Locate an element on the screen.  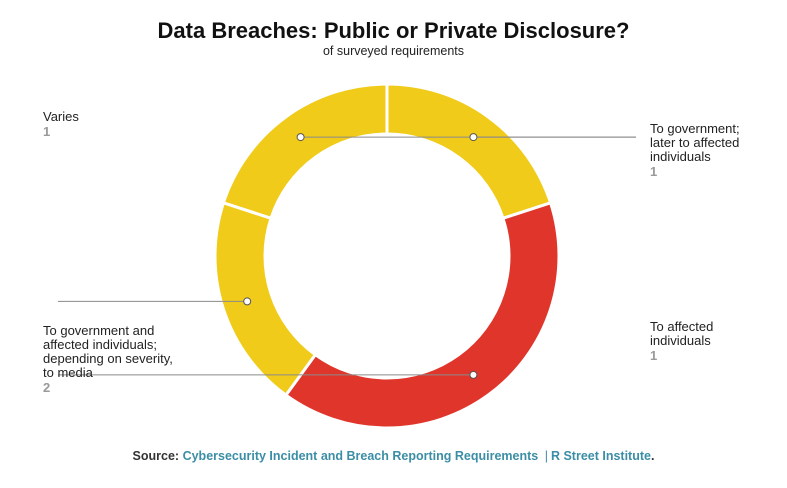
label-varies-value: 1 is located at coordinates (47, 131).